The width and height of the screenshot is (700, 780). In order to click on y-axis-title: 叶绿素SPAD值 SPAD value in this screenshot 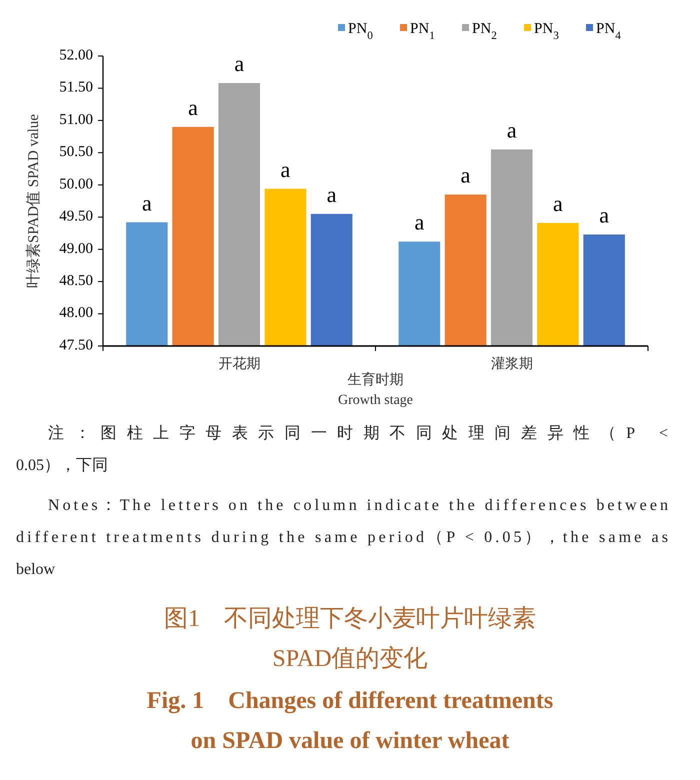, I will do `click(33, 201)`.